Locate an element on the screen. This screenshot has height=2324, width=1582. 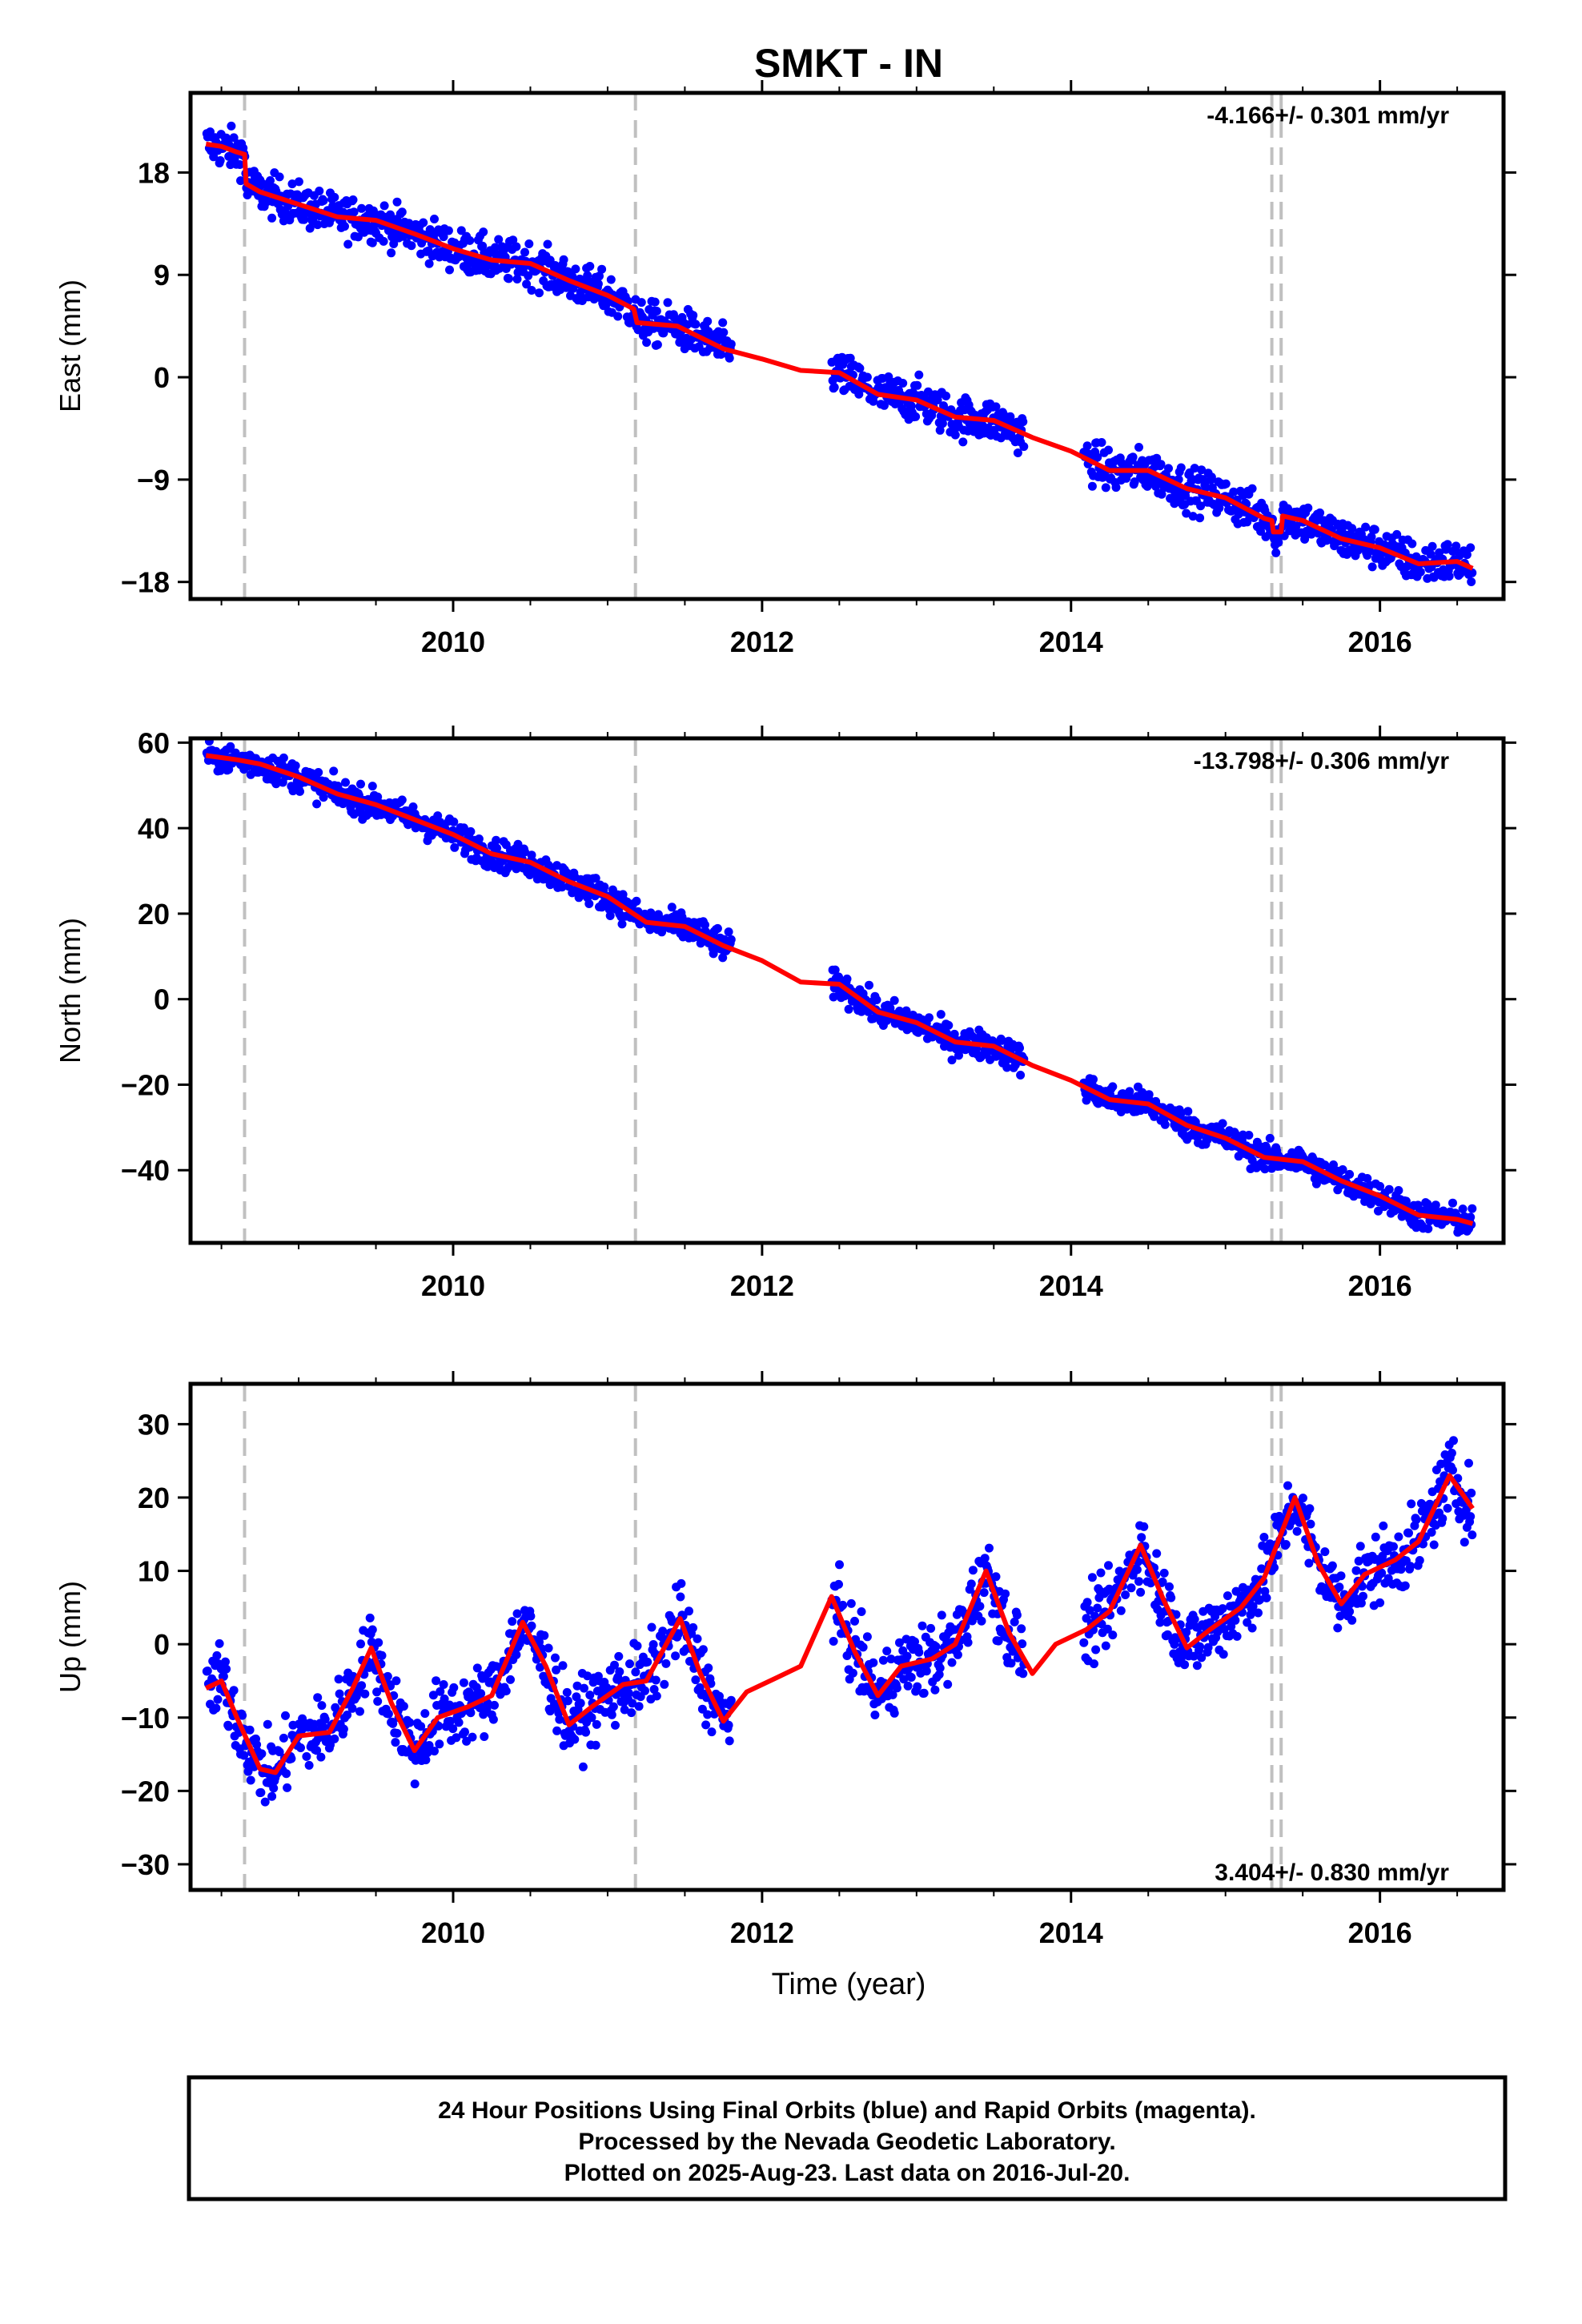
y-tick-label: 10 is located at coordinates (154, 1571).